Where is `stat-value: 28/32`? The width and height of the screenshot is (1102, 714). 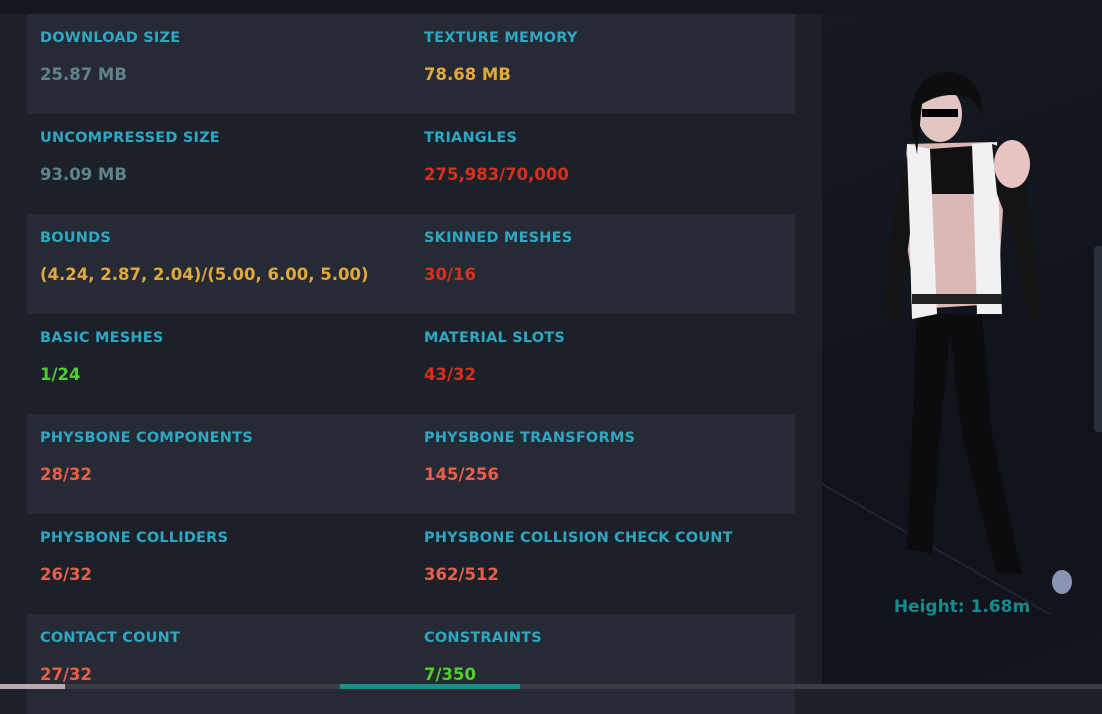 stat-value: 28/32 is located at coordinates (66, 474).